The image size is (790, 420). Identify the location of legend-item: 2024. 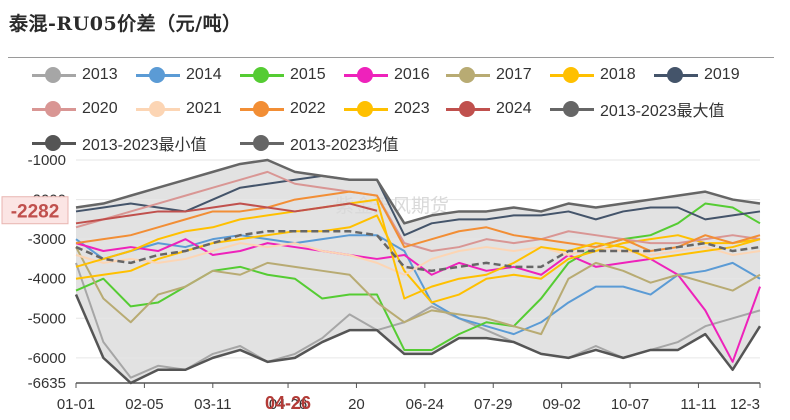
(489, 109).